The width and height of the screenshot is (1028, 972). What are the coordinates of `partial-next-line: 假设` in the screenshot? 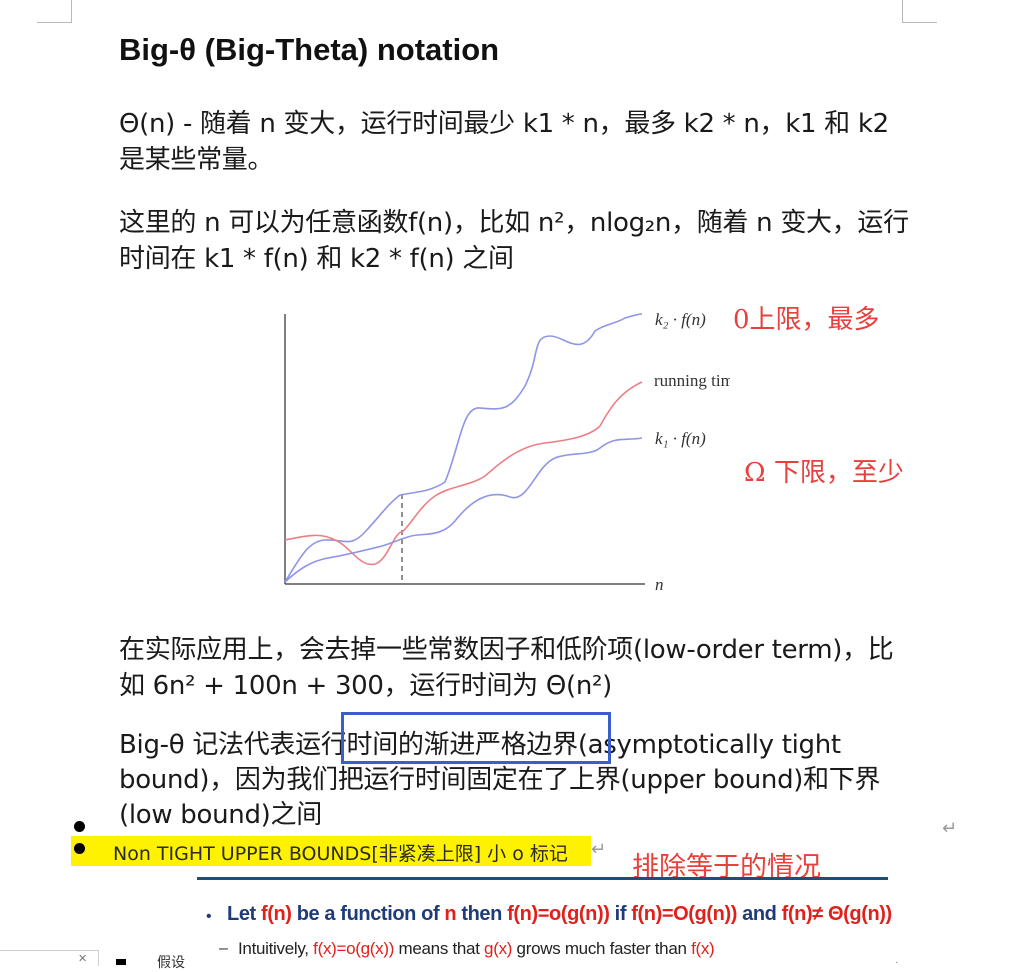 It's located at (171, 962).